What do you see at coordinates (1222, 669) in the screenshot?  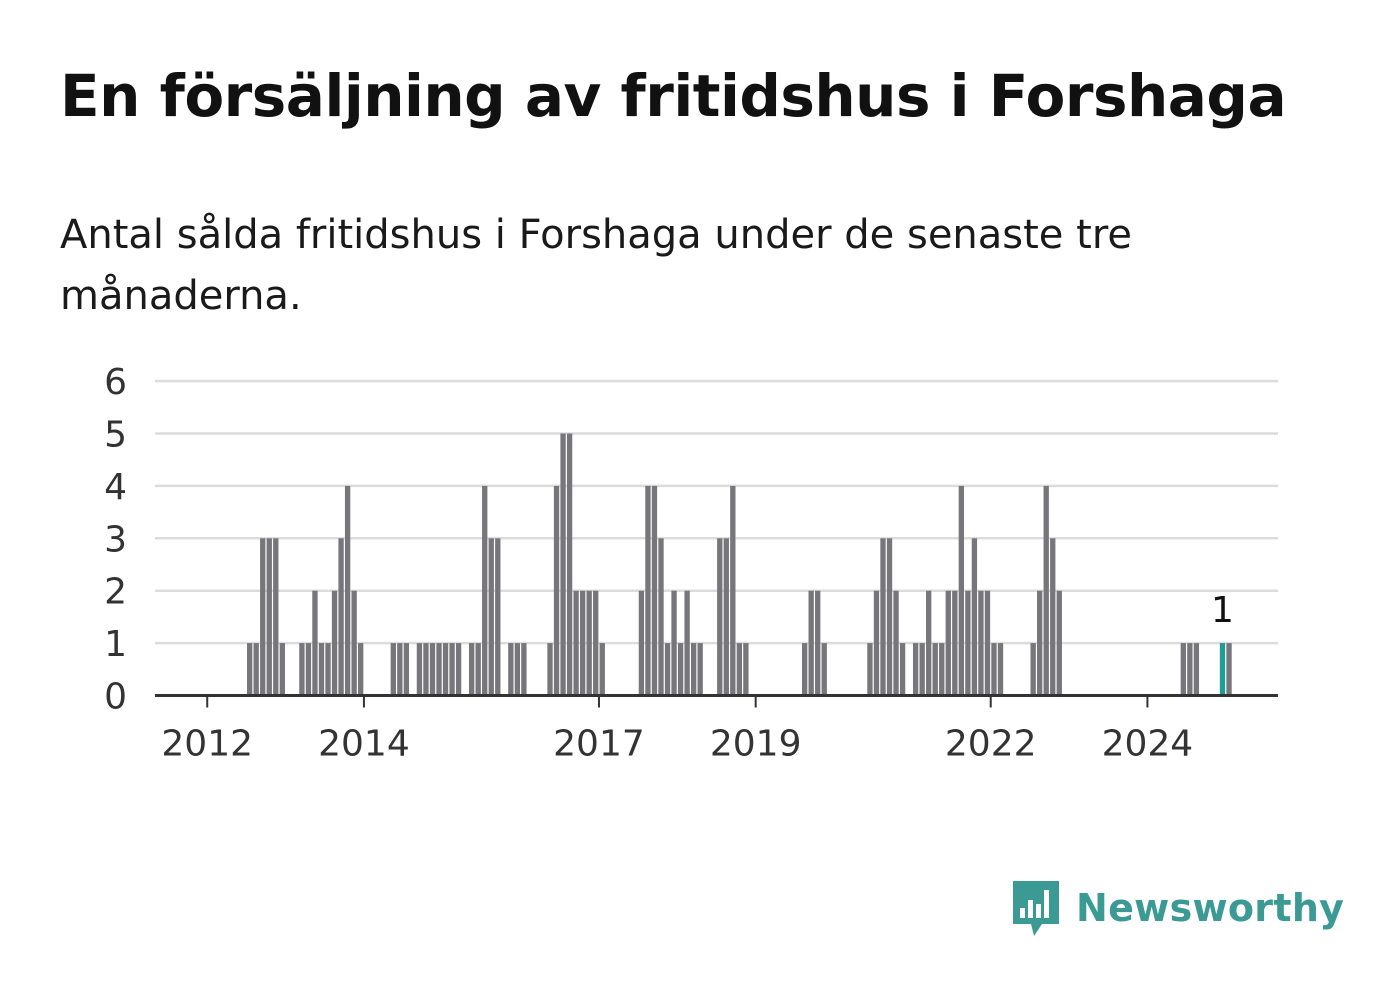 I see `highlighted-bar` at bounding box center [1222, 669].